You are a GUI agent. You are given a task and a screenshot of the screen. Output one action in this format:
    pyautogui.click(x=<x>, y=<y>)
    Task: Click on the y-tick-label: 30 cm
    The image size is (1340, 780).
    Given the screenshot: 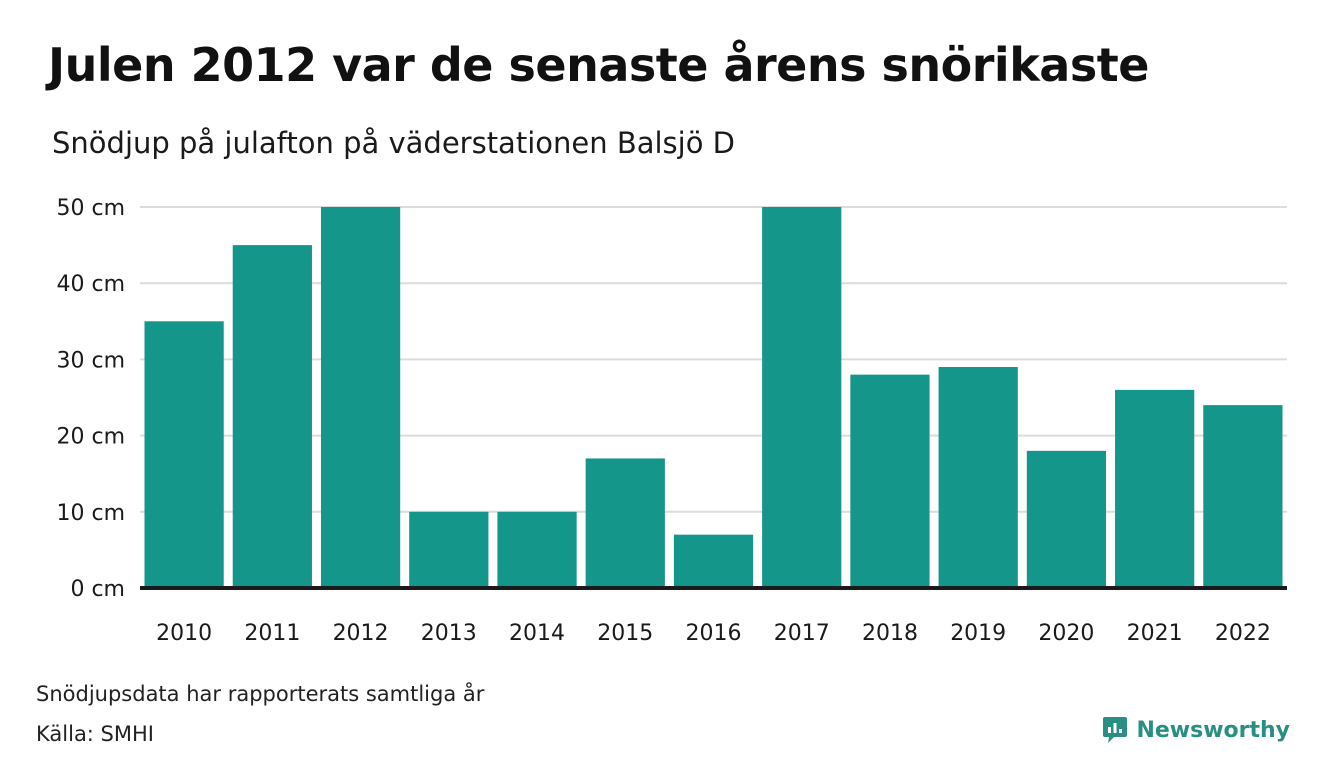 What is the action you would take?
    pyautogui.click(x=90, y=360)
    